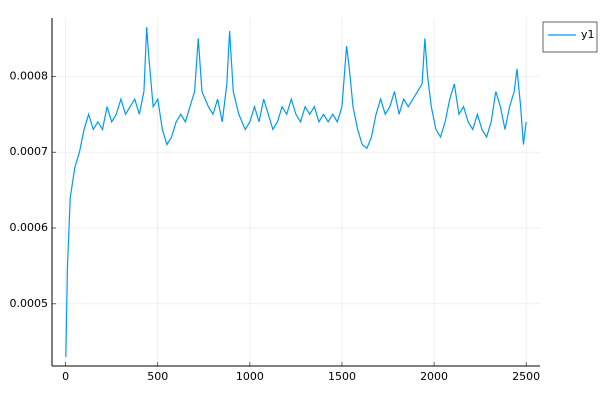 Image resolution: width=600 pixels, height=400 pixels. Describe the element at coordinates (434, 376) in the screenshot. I see `x-tick-label: 2000` at that location.